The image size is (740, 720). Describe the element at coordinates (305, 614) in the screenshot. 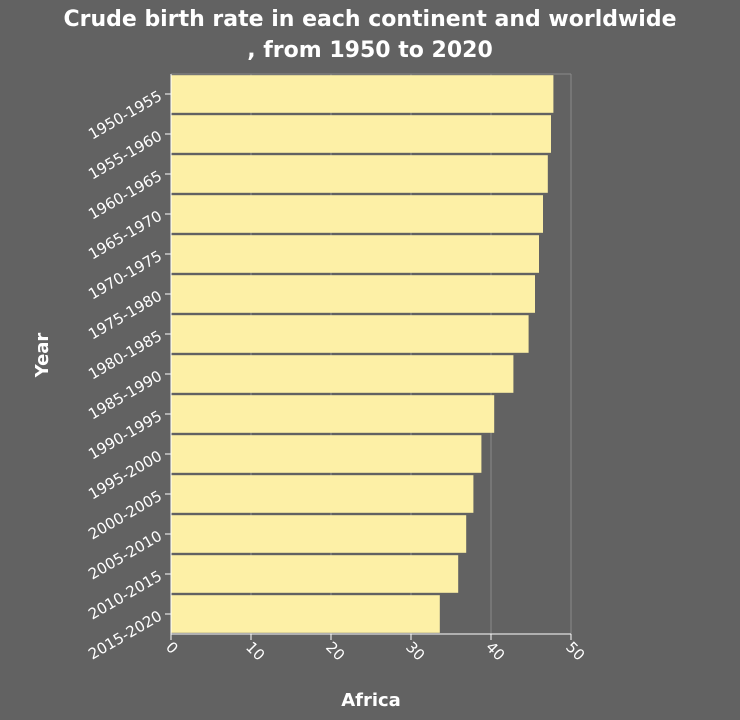

I see `bar-2015-2020` at that location.